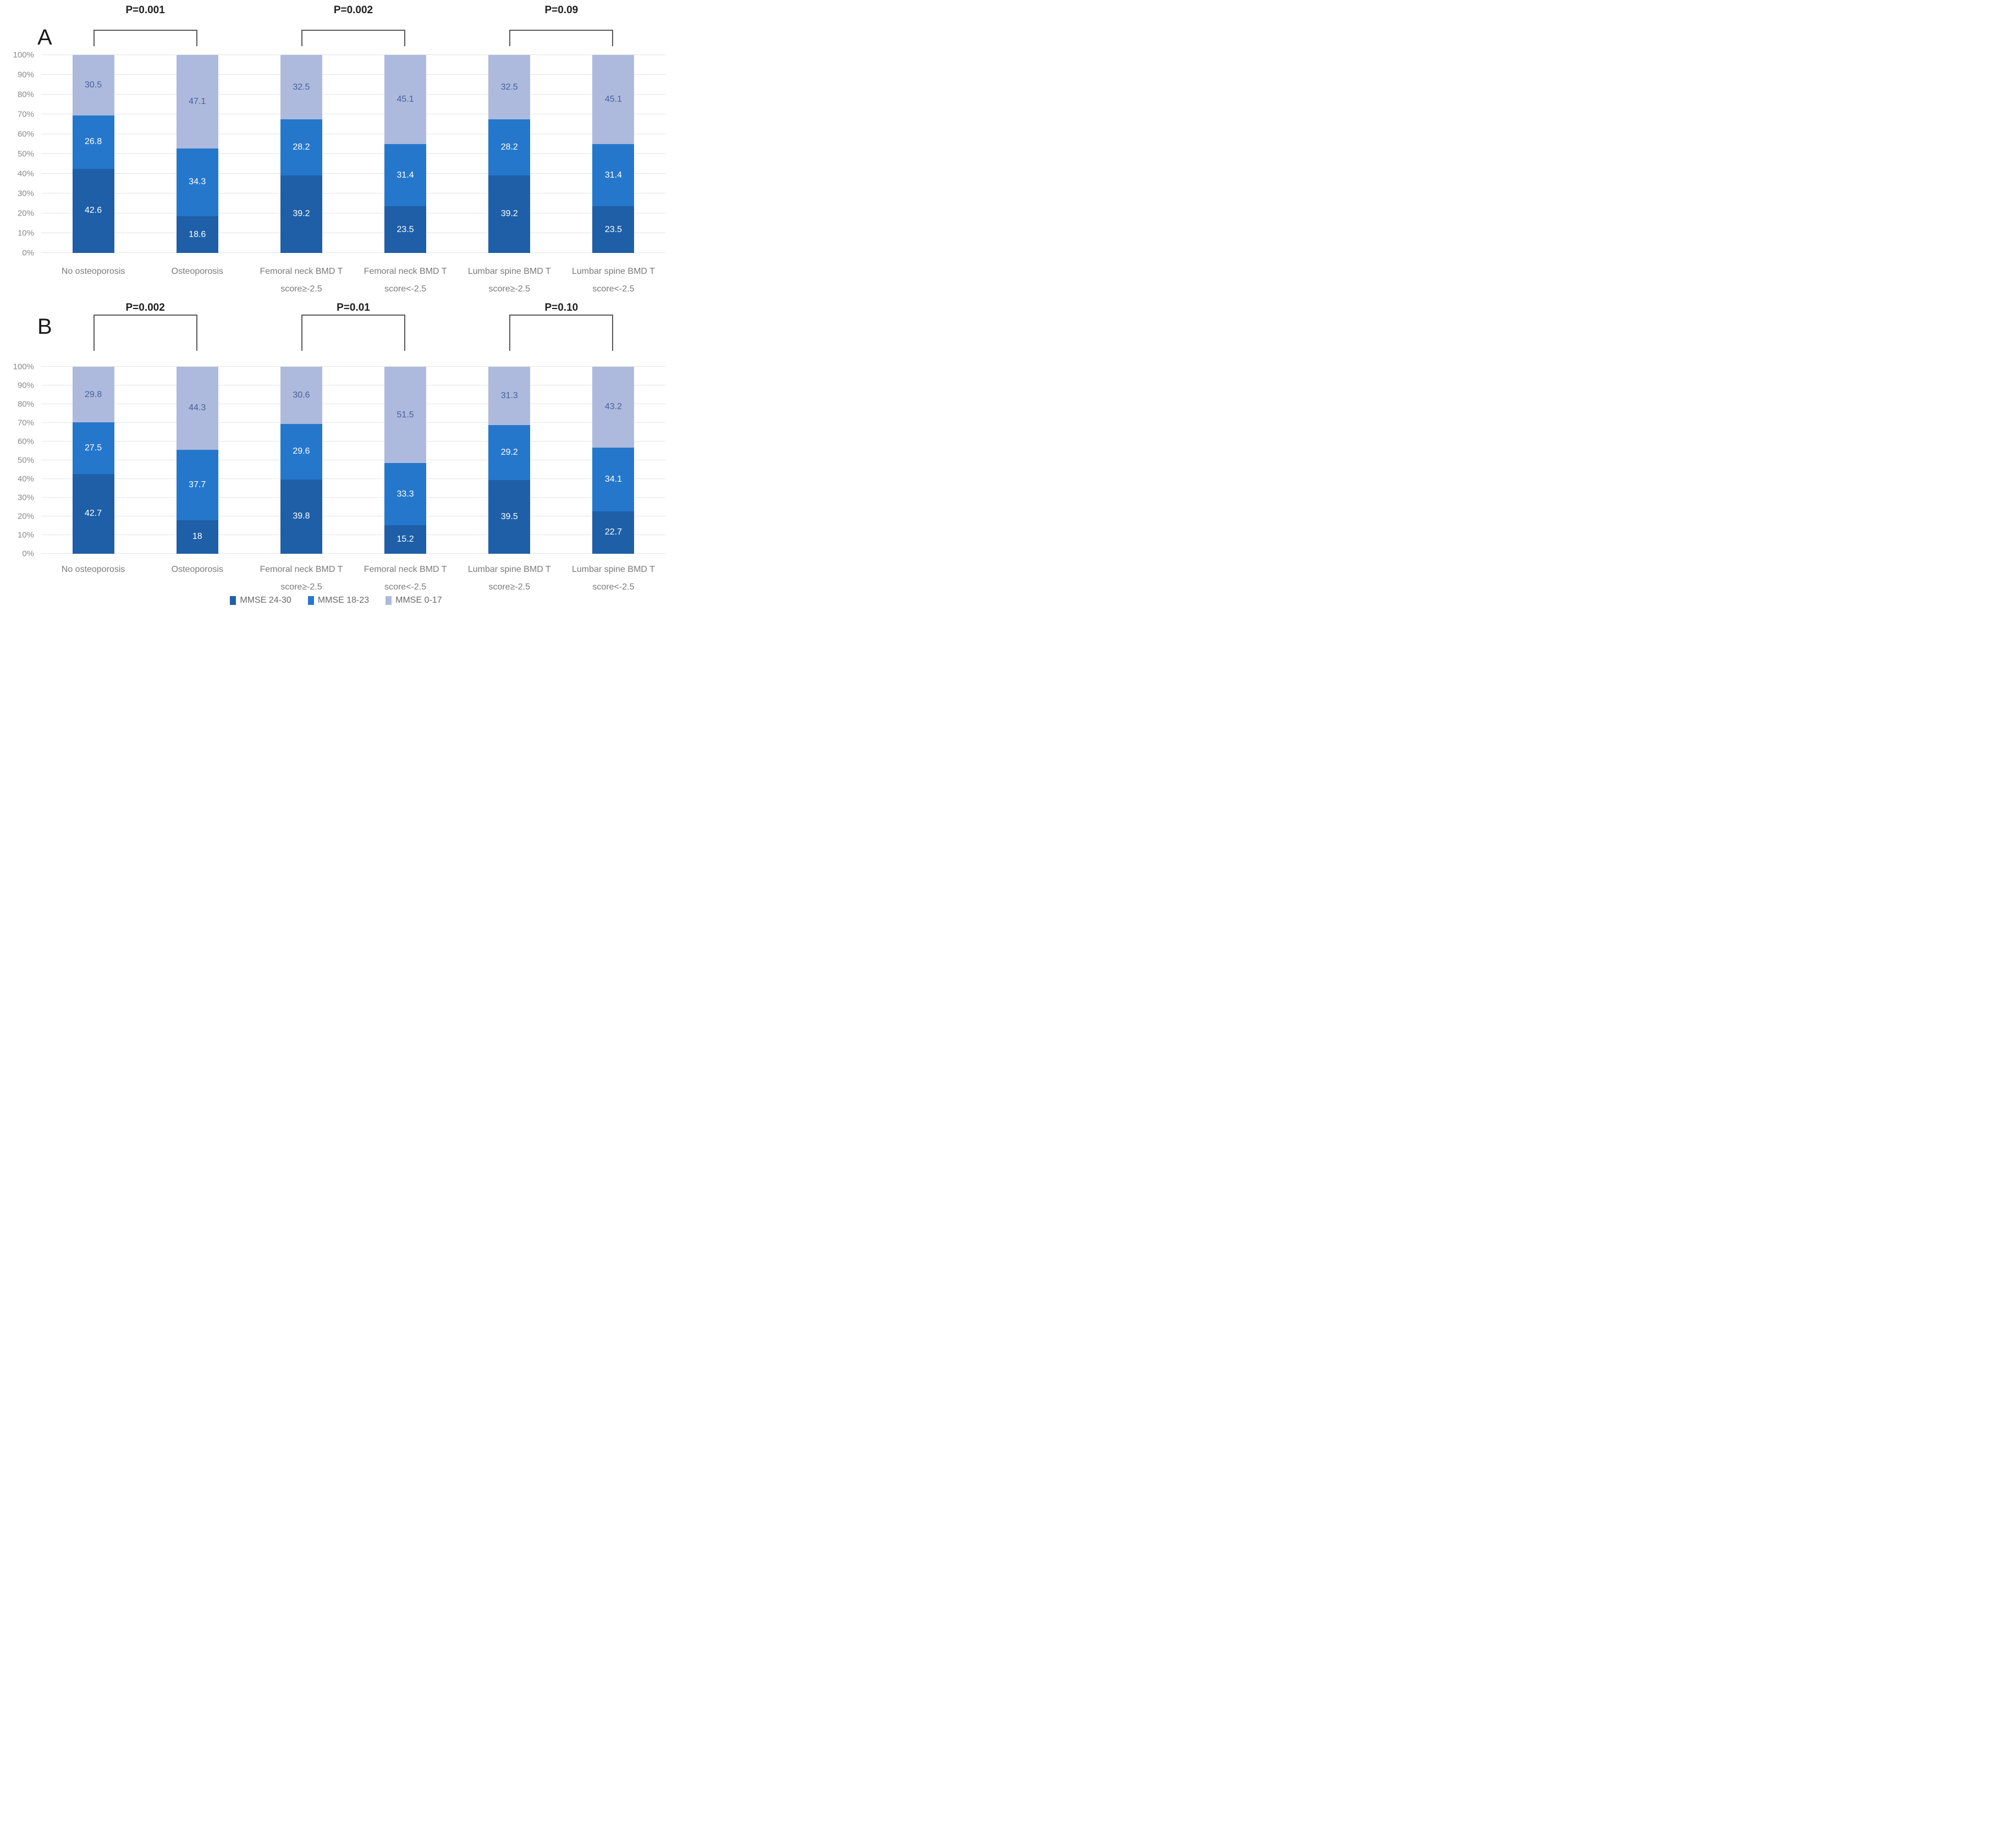 The height and width of the screenshot is (1829, 2016). I want to click on bar-slot: 51.5 33.3 15.2, so click(406, 461).